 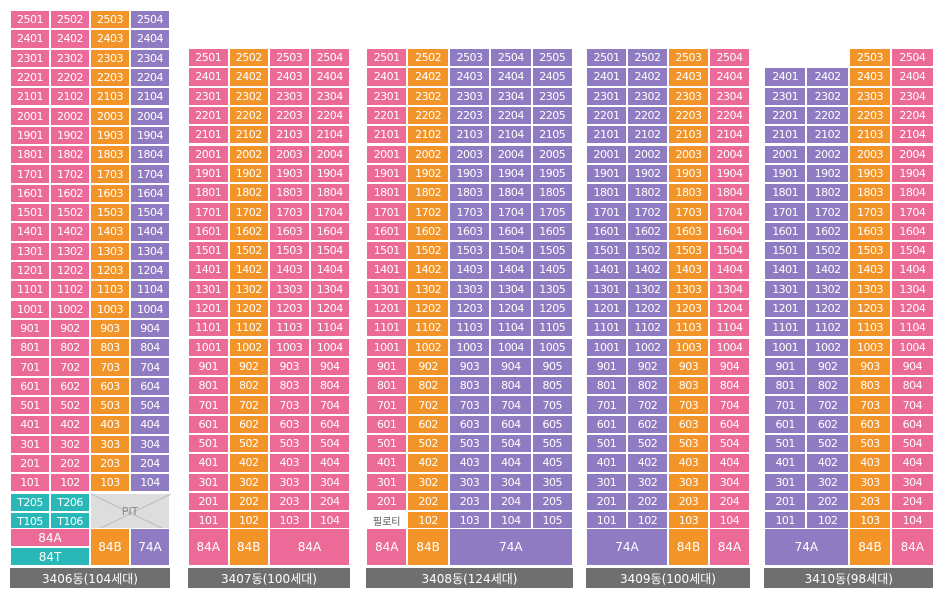 What do you see at coordinates (552, 96) in the screenshot?
I see `unit-cell: 2305` at bounding box center [552, 96].